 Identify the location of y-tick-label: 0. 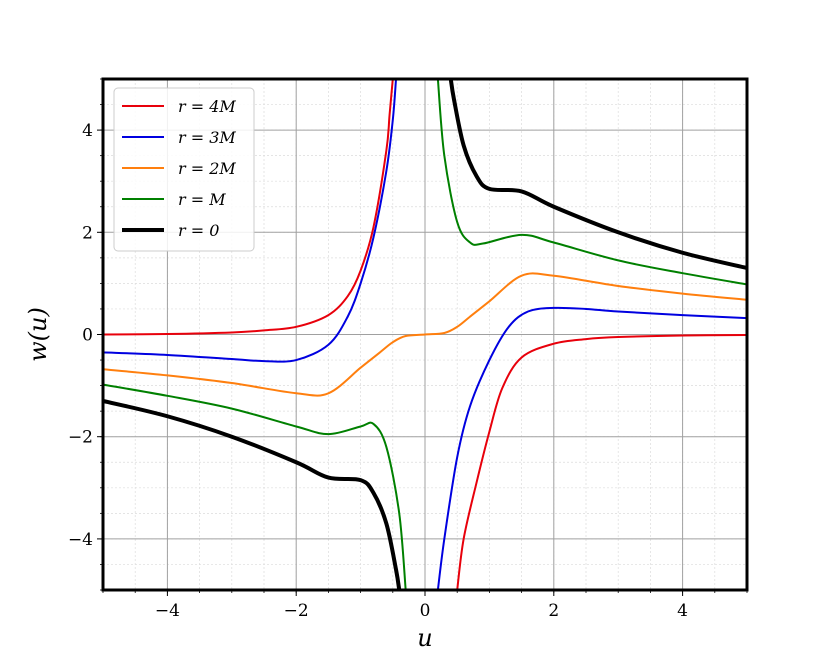
(87, 336).